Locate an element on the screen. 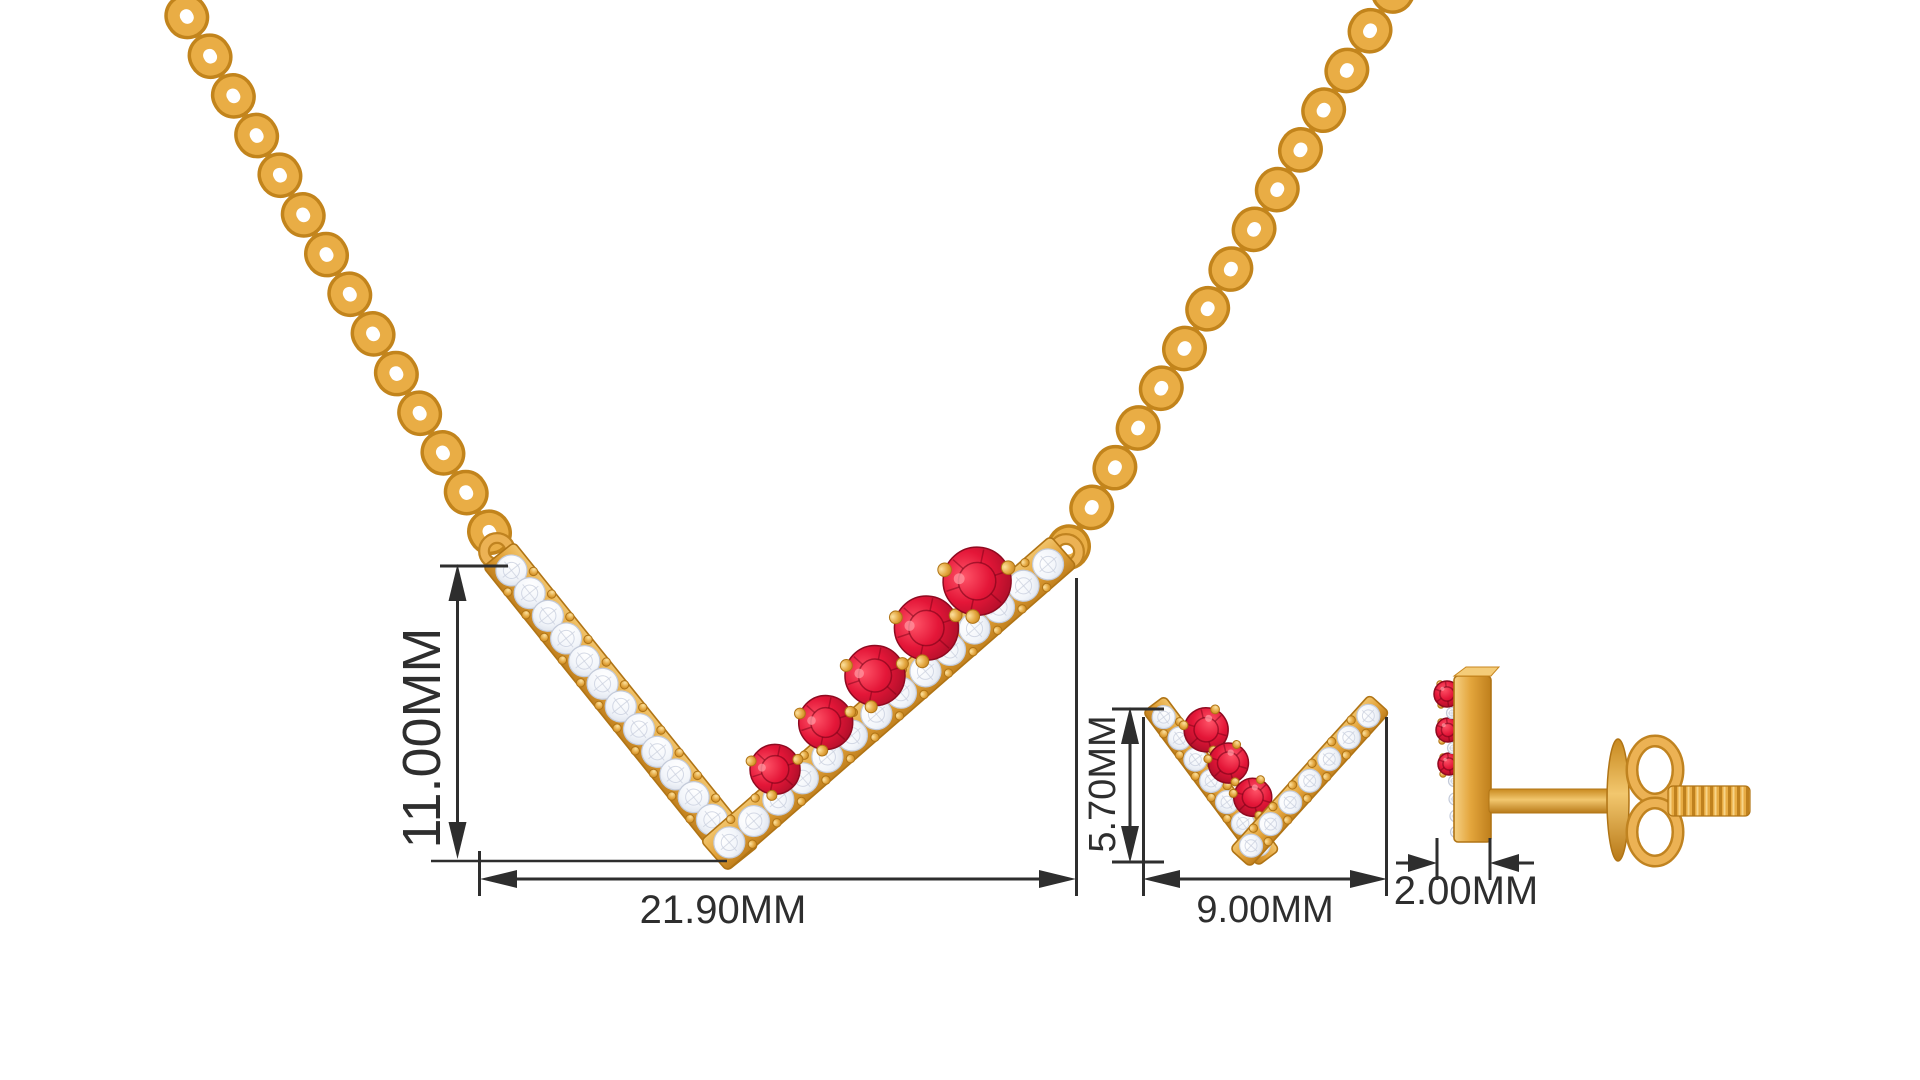 The width and height of the screenshot is (1920, 1080). stud-earring-front-view is located at coordinates (1266, 780).